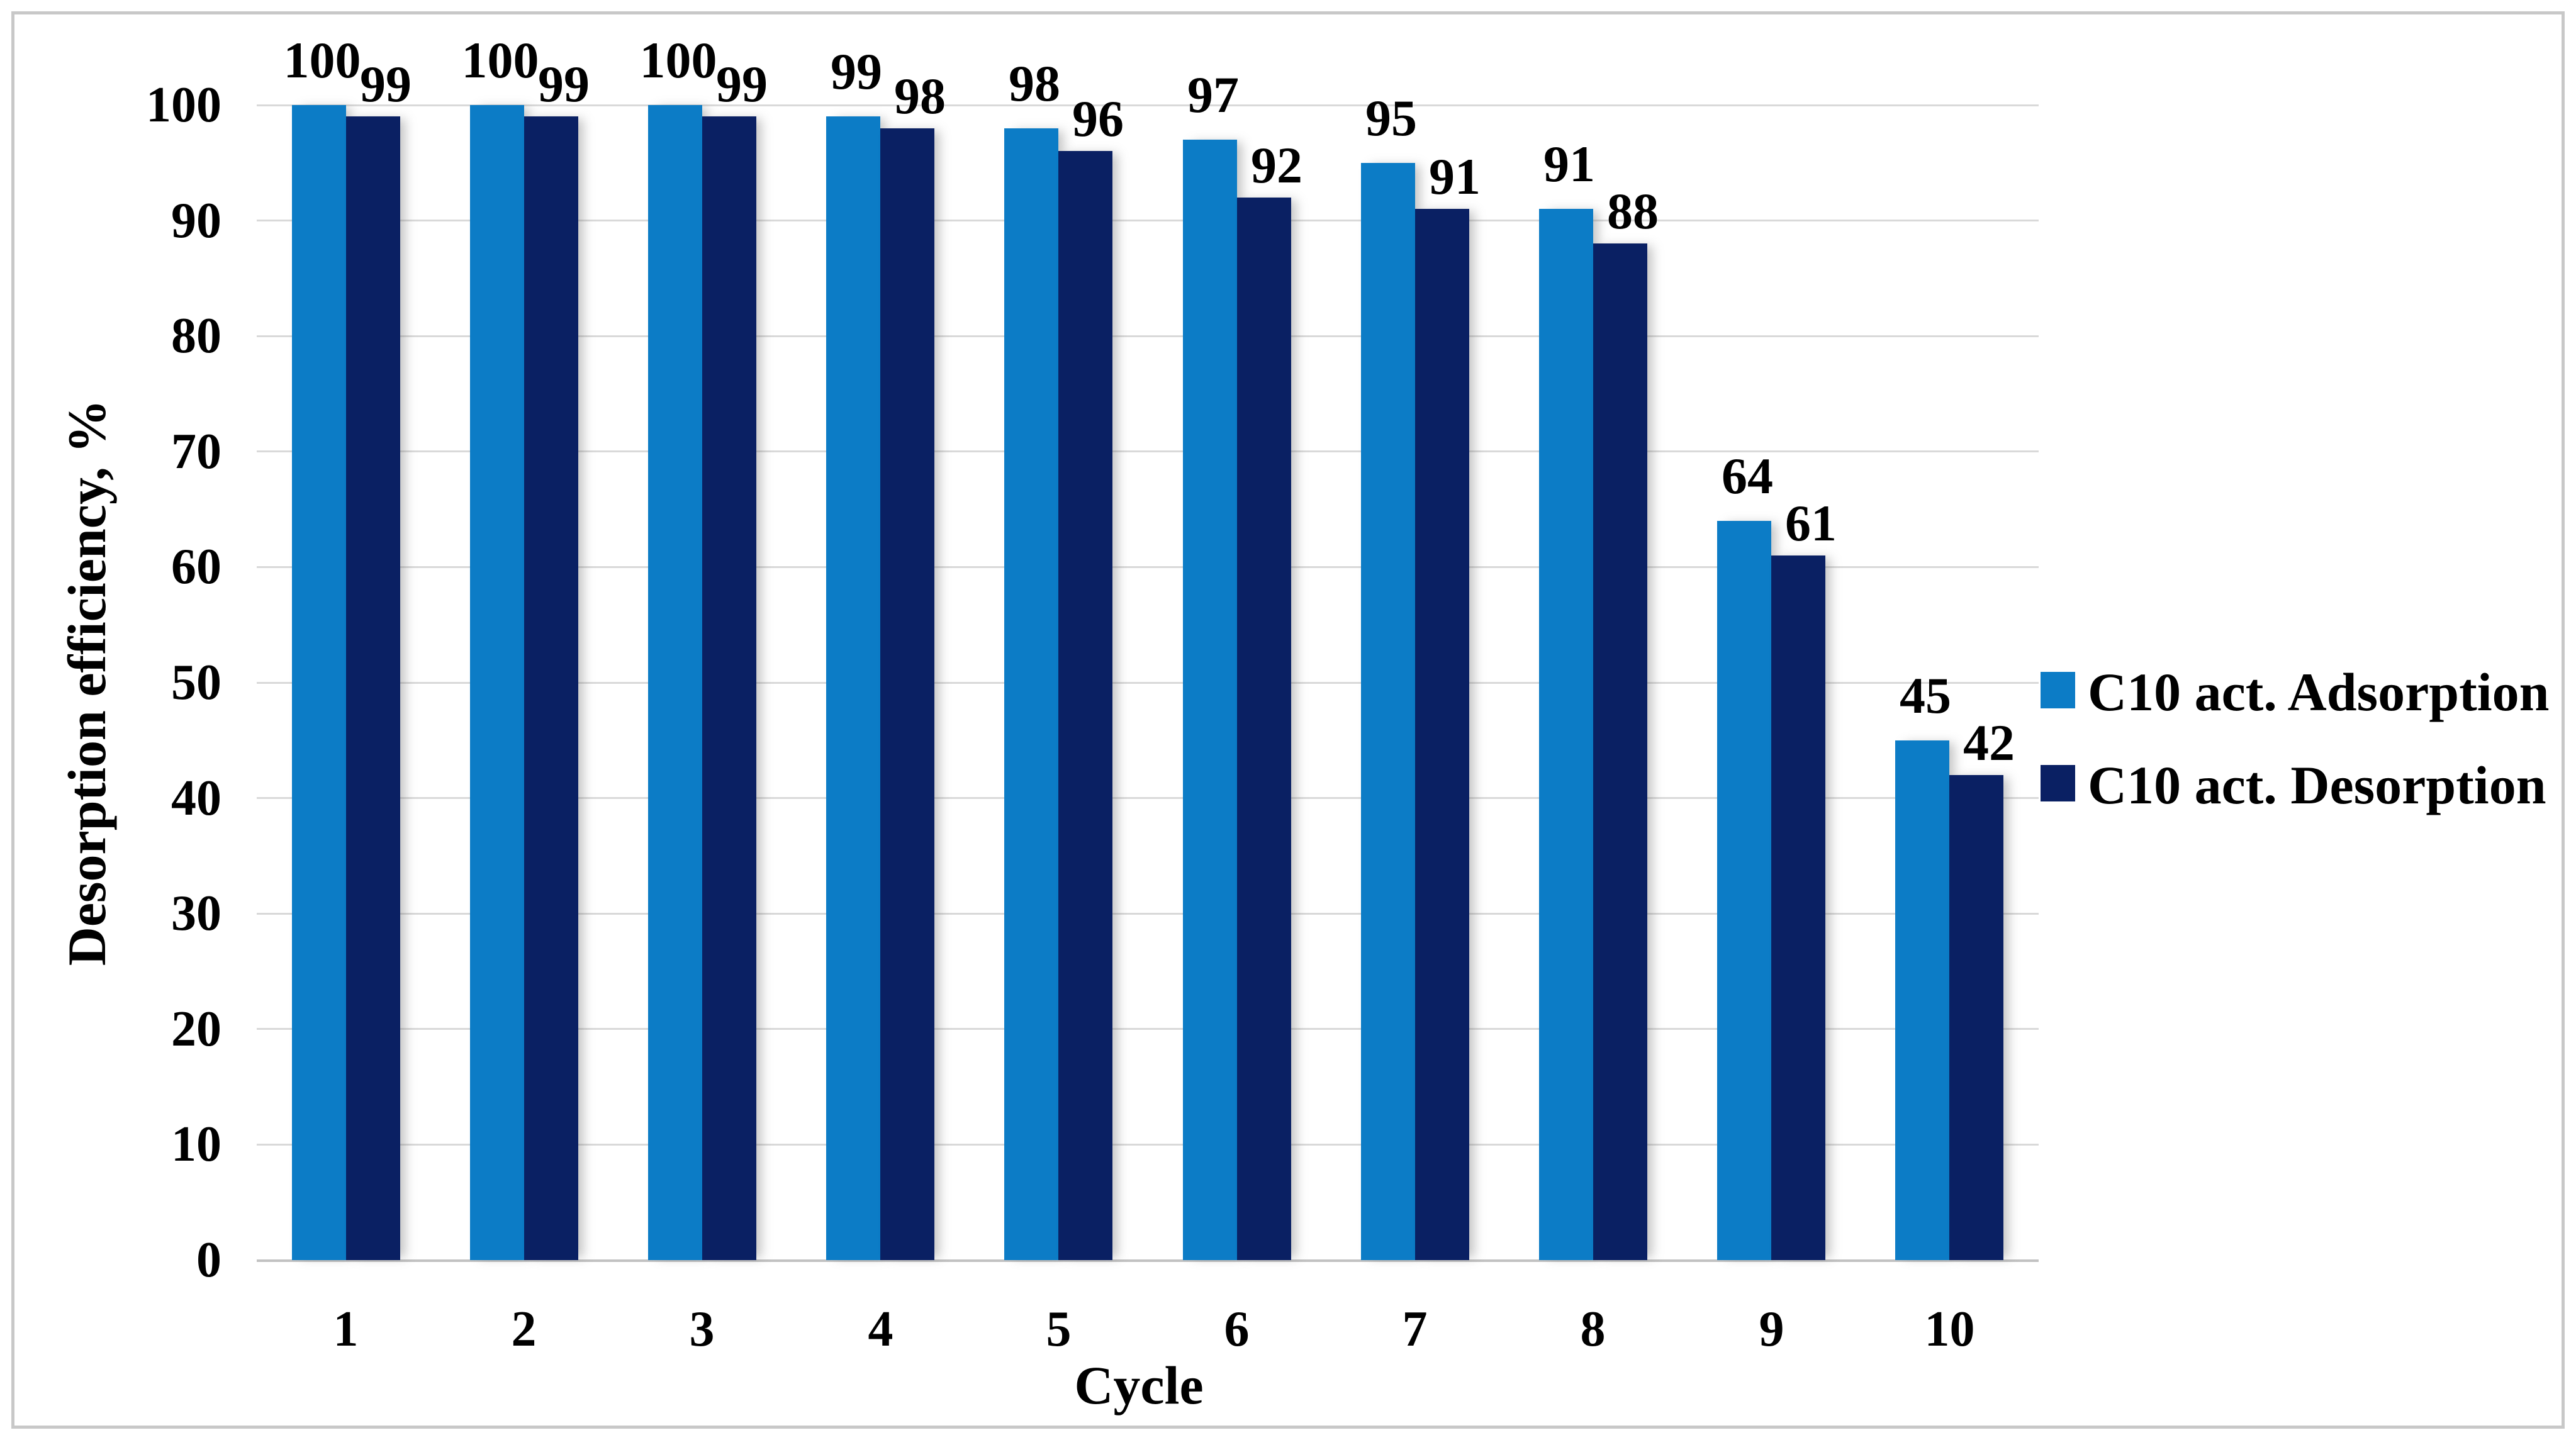 The image size is (2576, 1440). I want to click on data-label-adsorption-cycle-7: 95, so click(1391, 118).